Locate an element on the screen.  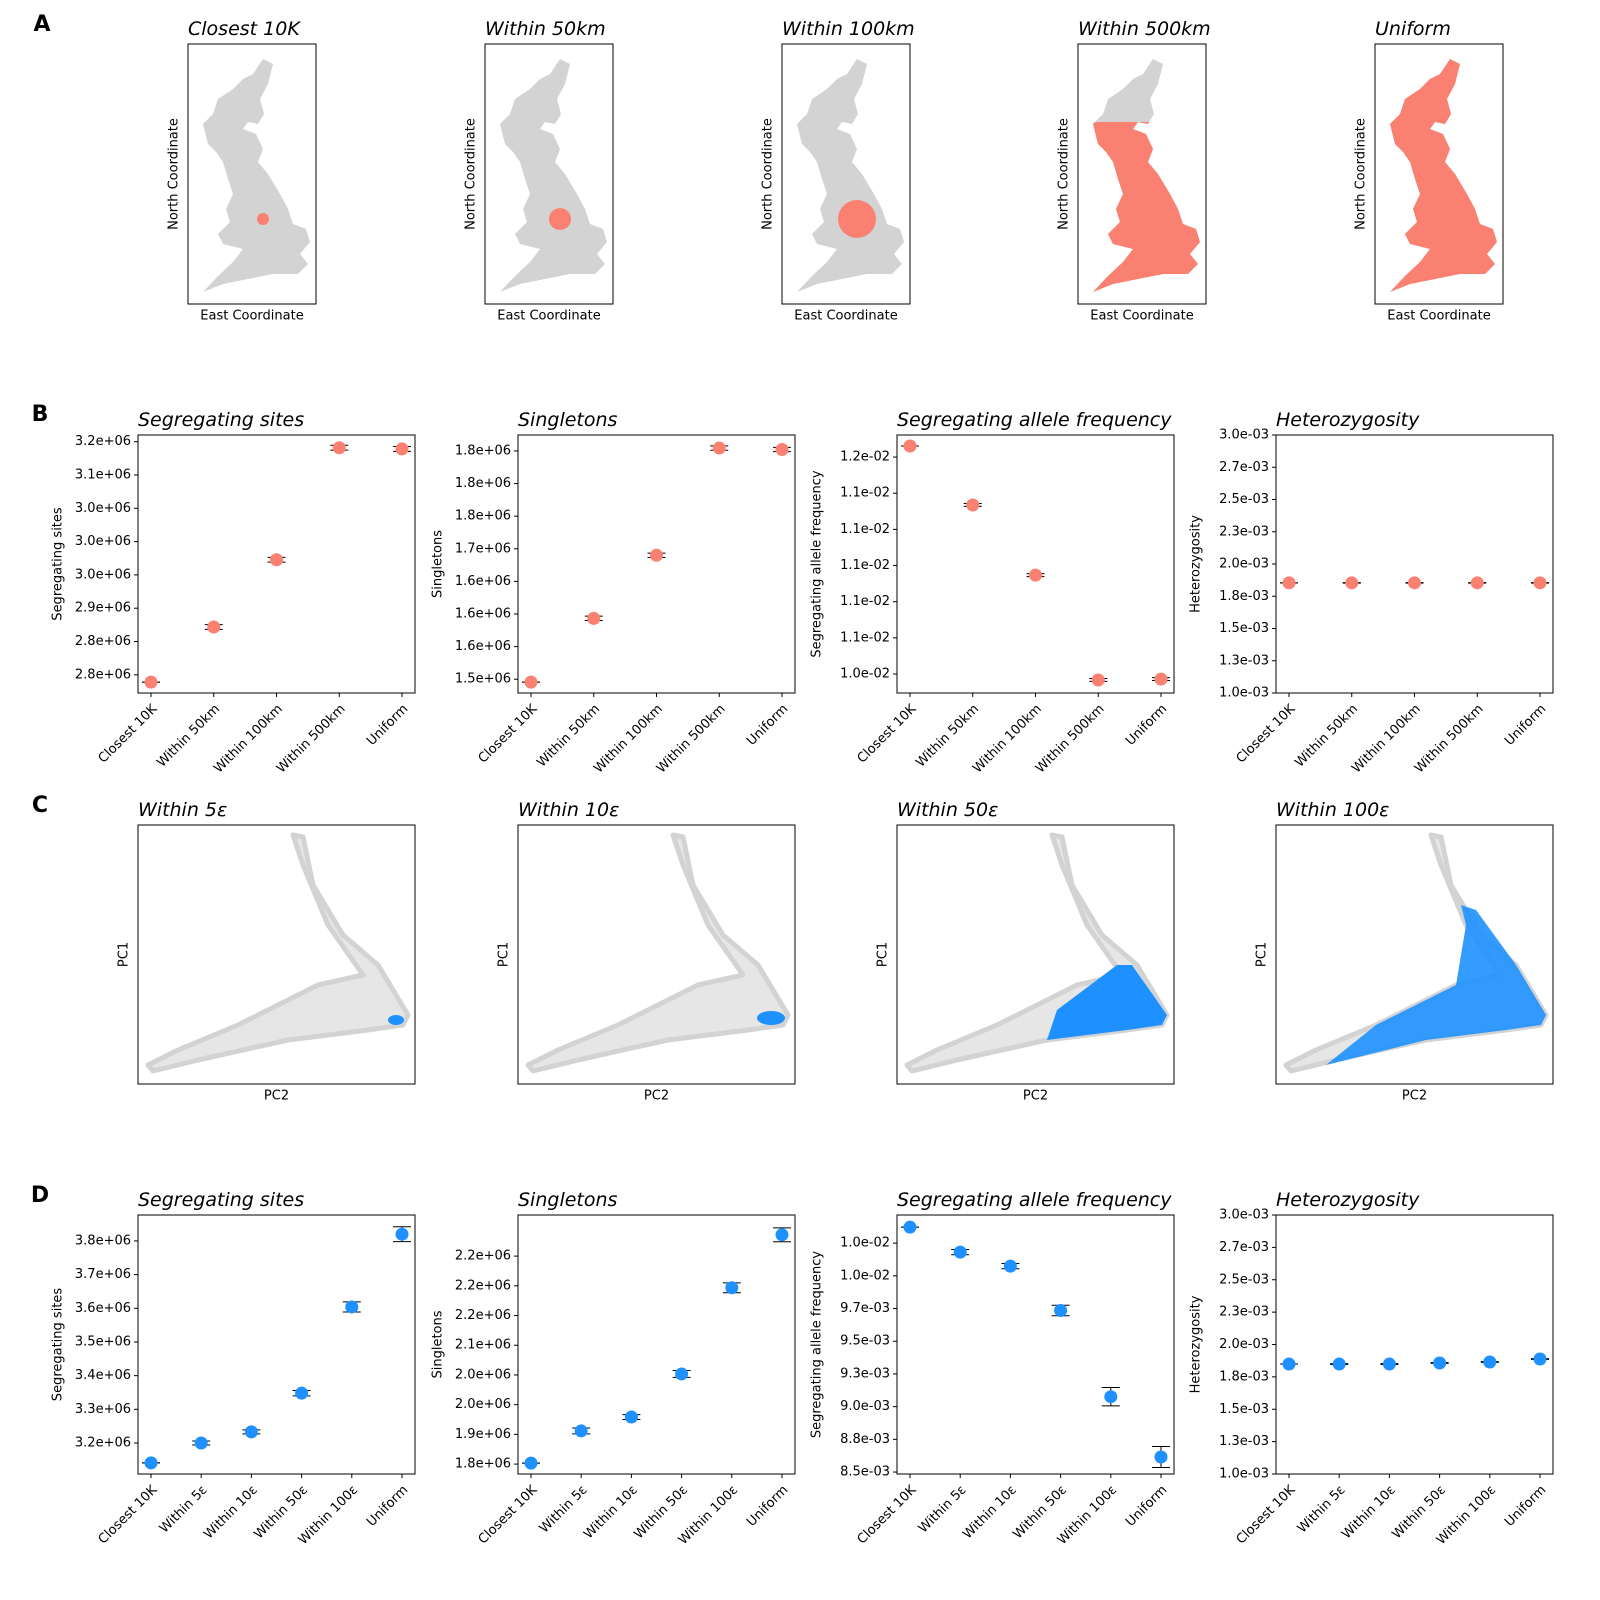
chart-title: Within 50ε is located at coordinates (947, 810).